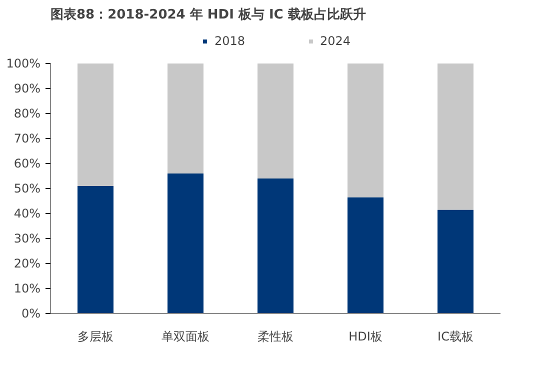 The height and width of the screenshot is (392, 534). What do you see at coordinates (96, 337) in the screenshot?
I see `x-tick-label: 多层板` at bounding box center [96, 337].